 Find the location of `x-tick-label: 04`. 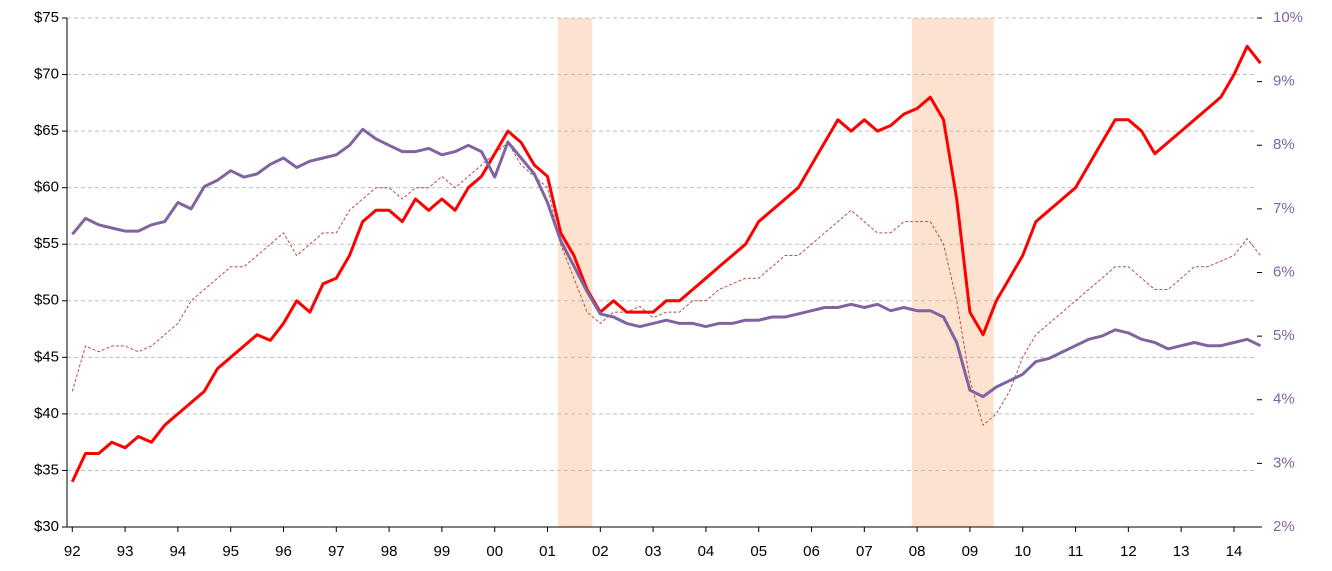

x-tick-label: 04 is located at coordinates (706, 551).